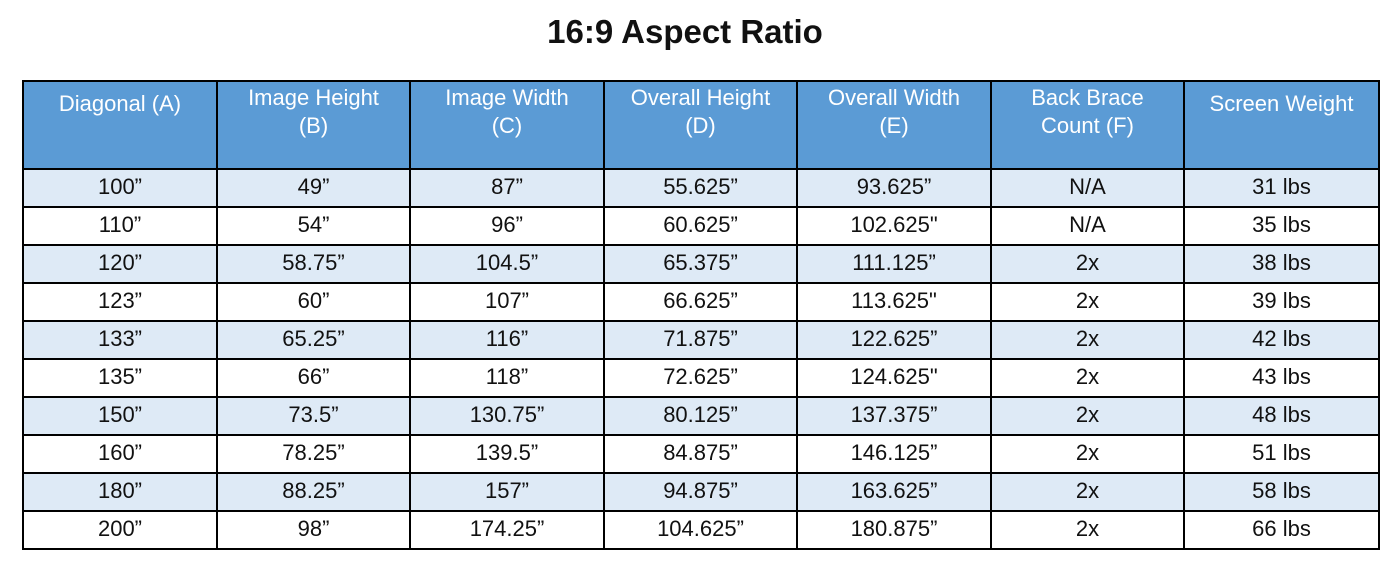  I want to click on table-cell-overall-width: 163.625”, so click(894, 492).